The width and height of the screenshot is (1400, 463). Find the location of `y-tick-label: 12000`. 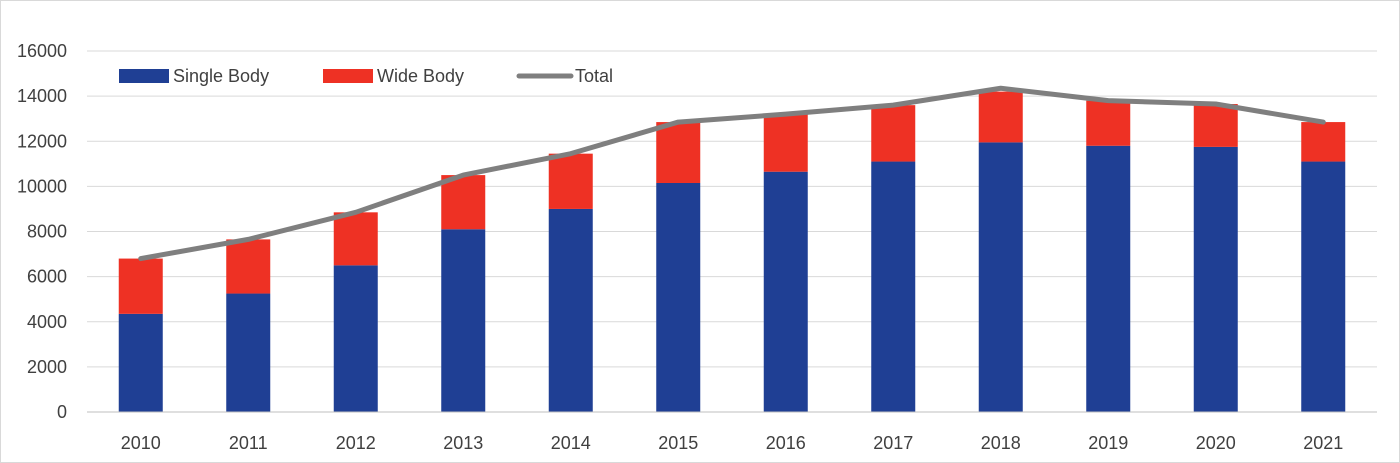

y-tick-label: 12000 is located at coordinates (42, 141).